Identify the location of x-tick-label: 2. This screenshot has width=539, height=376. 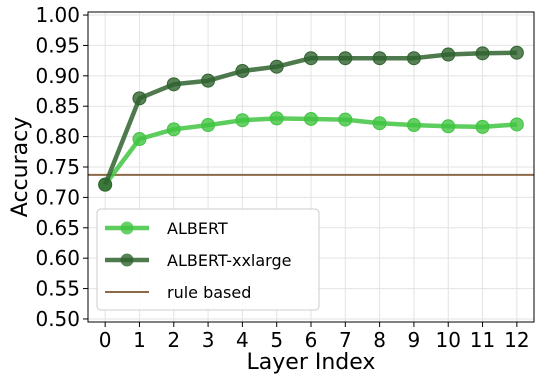
(173, 340).